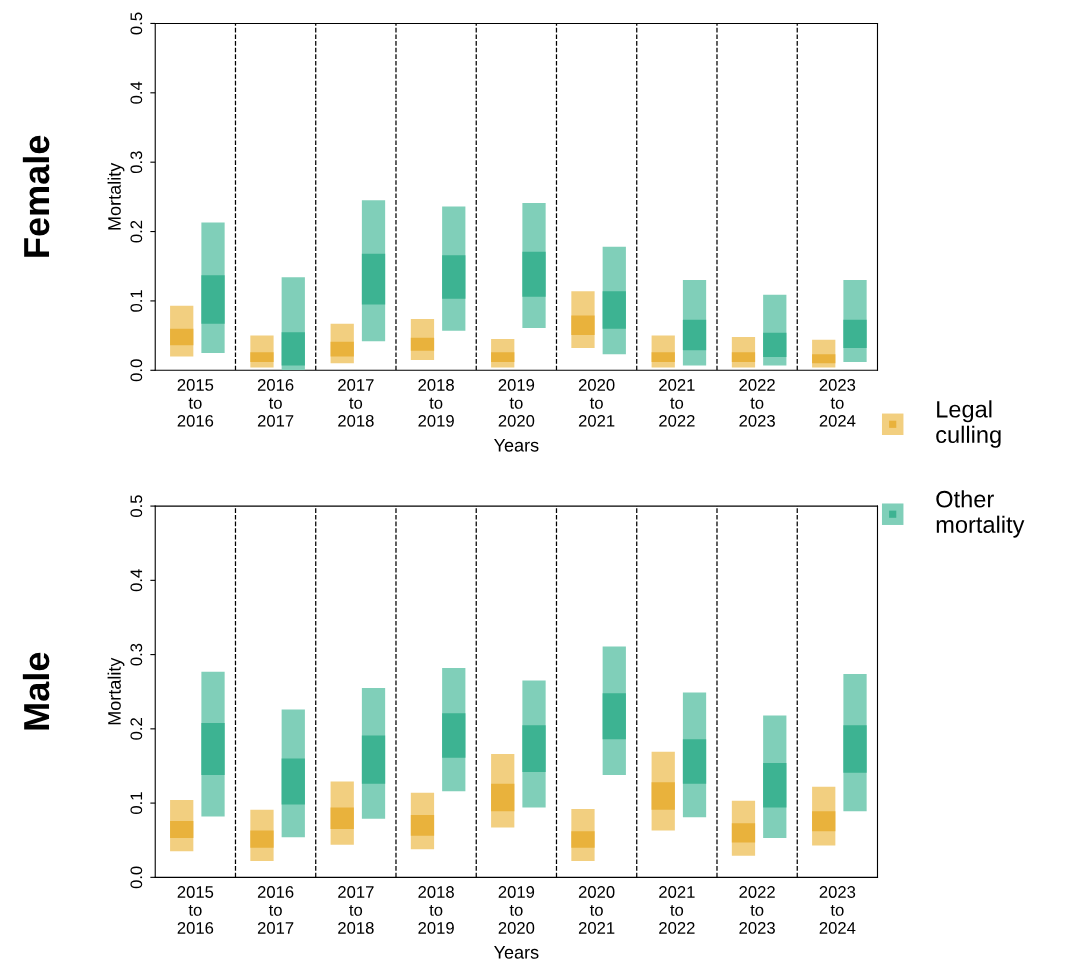 The image size is (1078, 977). I want to click on legend-label: Legal culling, so click(968, 424).